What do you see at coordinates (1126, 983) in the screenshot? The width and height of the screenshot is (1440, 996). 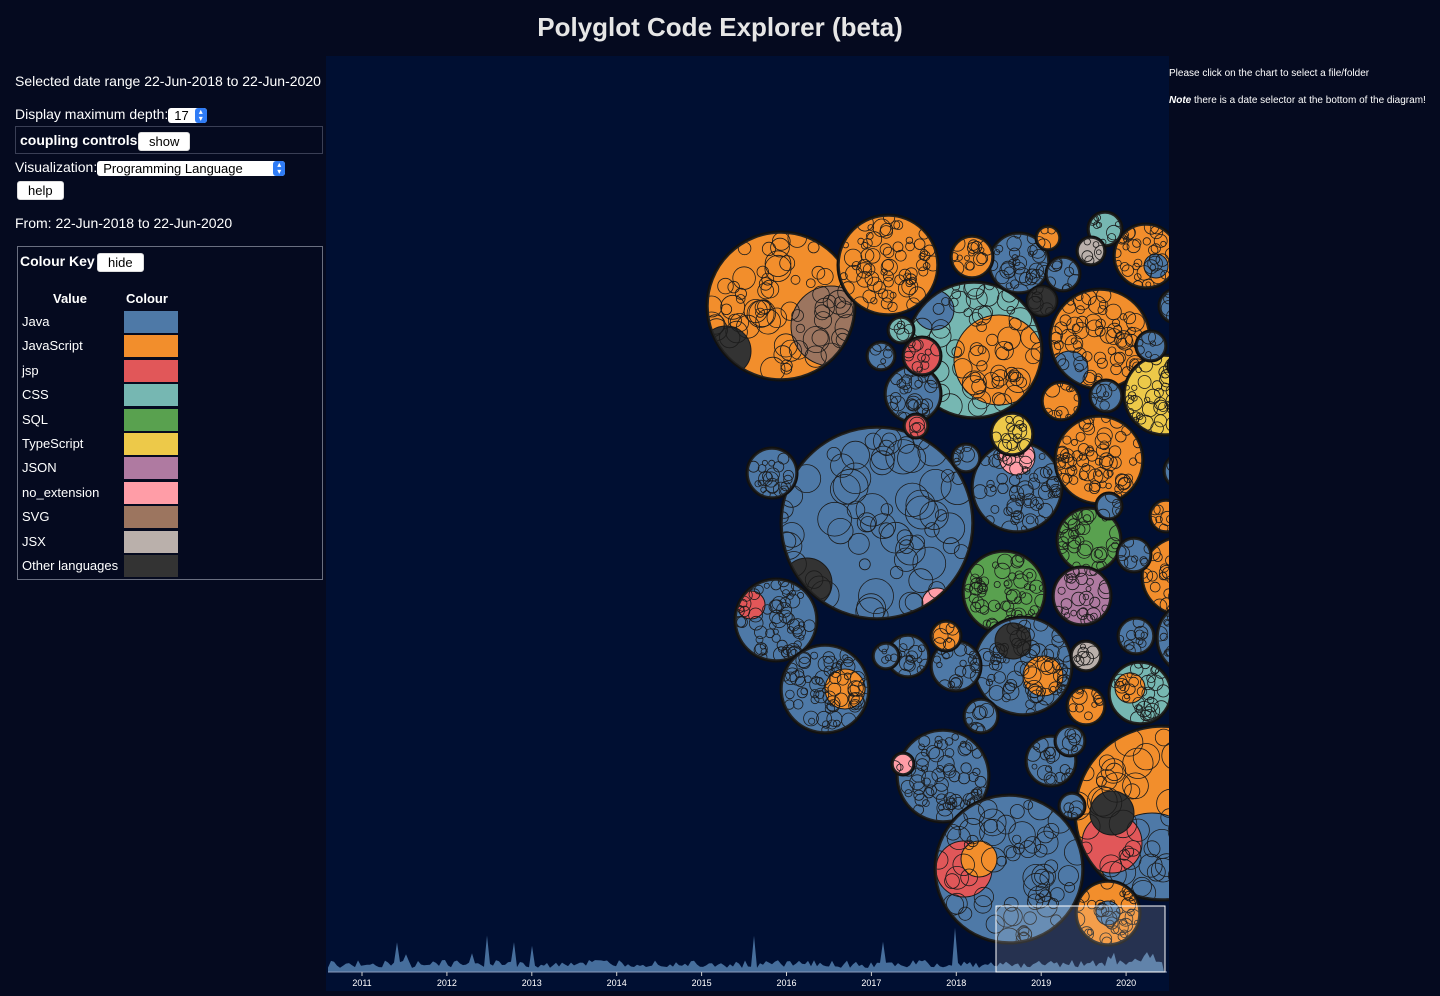 I see `timeline-year-label: 2020` at bounding box center [1126, 983].